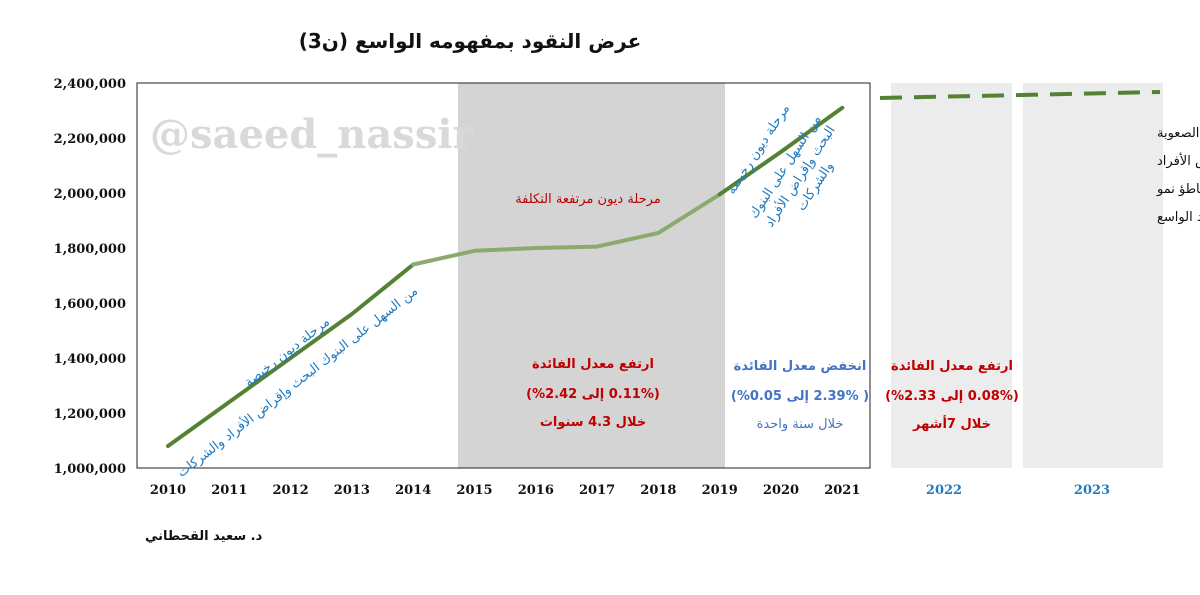 Image resolution: width=1200 pixels, height=595 pixels. I want to click on chart-title: عرض النقود بمفهومه الواسع (ن3), so click(470, 41).